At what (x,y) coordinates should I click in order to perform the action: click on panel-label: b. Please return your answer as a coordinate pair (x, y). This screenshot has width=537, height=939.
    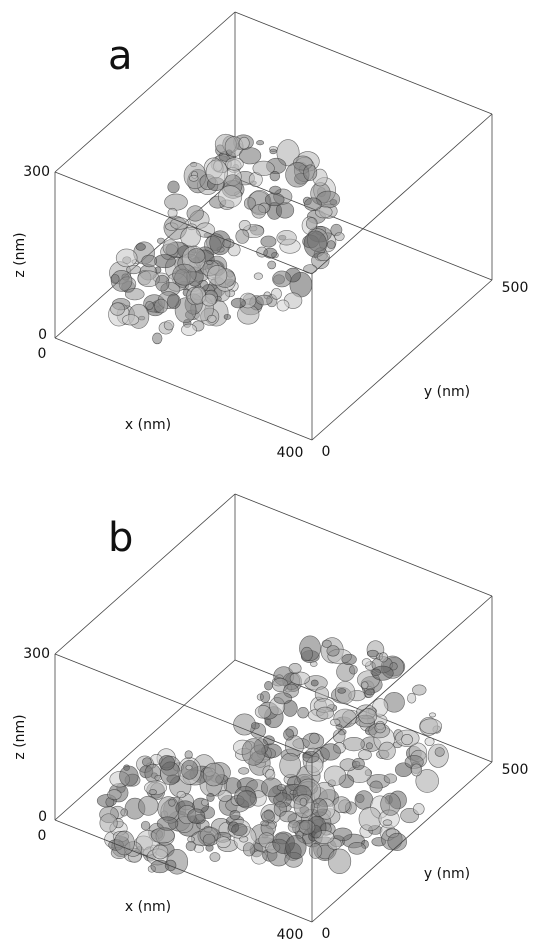
    Looking at the image, I should click on (120, 538).